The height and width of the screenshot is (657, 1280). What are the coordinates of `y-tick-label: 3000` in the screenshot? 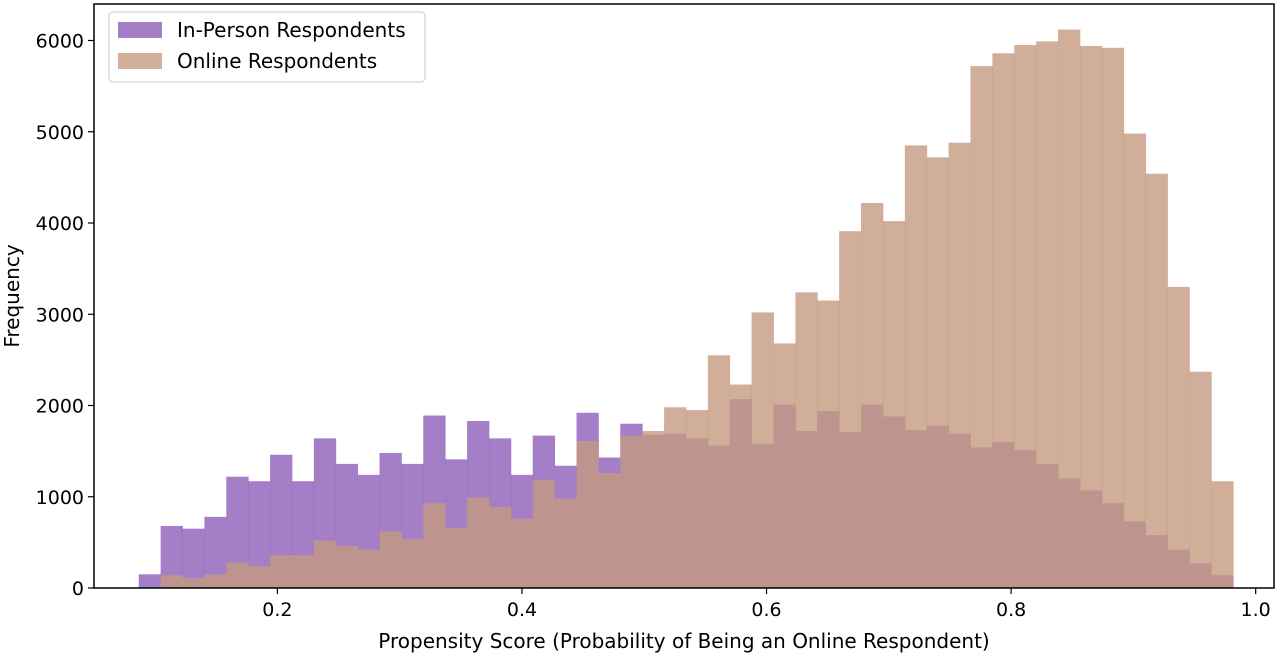 It's located at (60, 315).